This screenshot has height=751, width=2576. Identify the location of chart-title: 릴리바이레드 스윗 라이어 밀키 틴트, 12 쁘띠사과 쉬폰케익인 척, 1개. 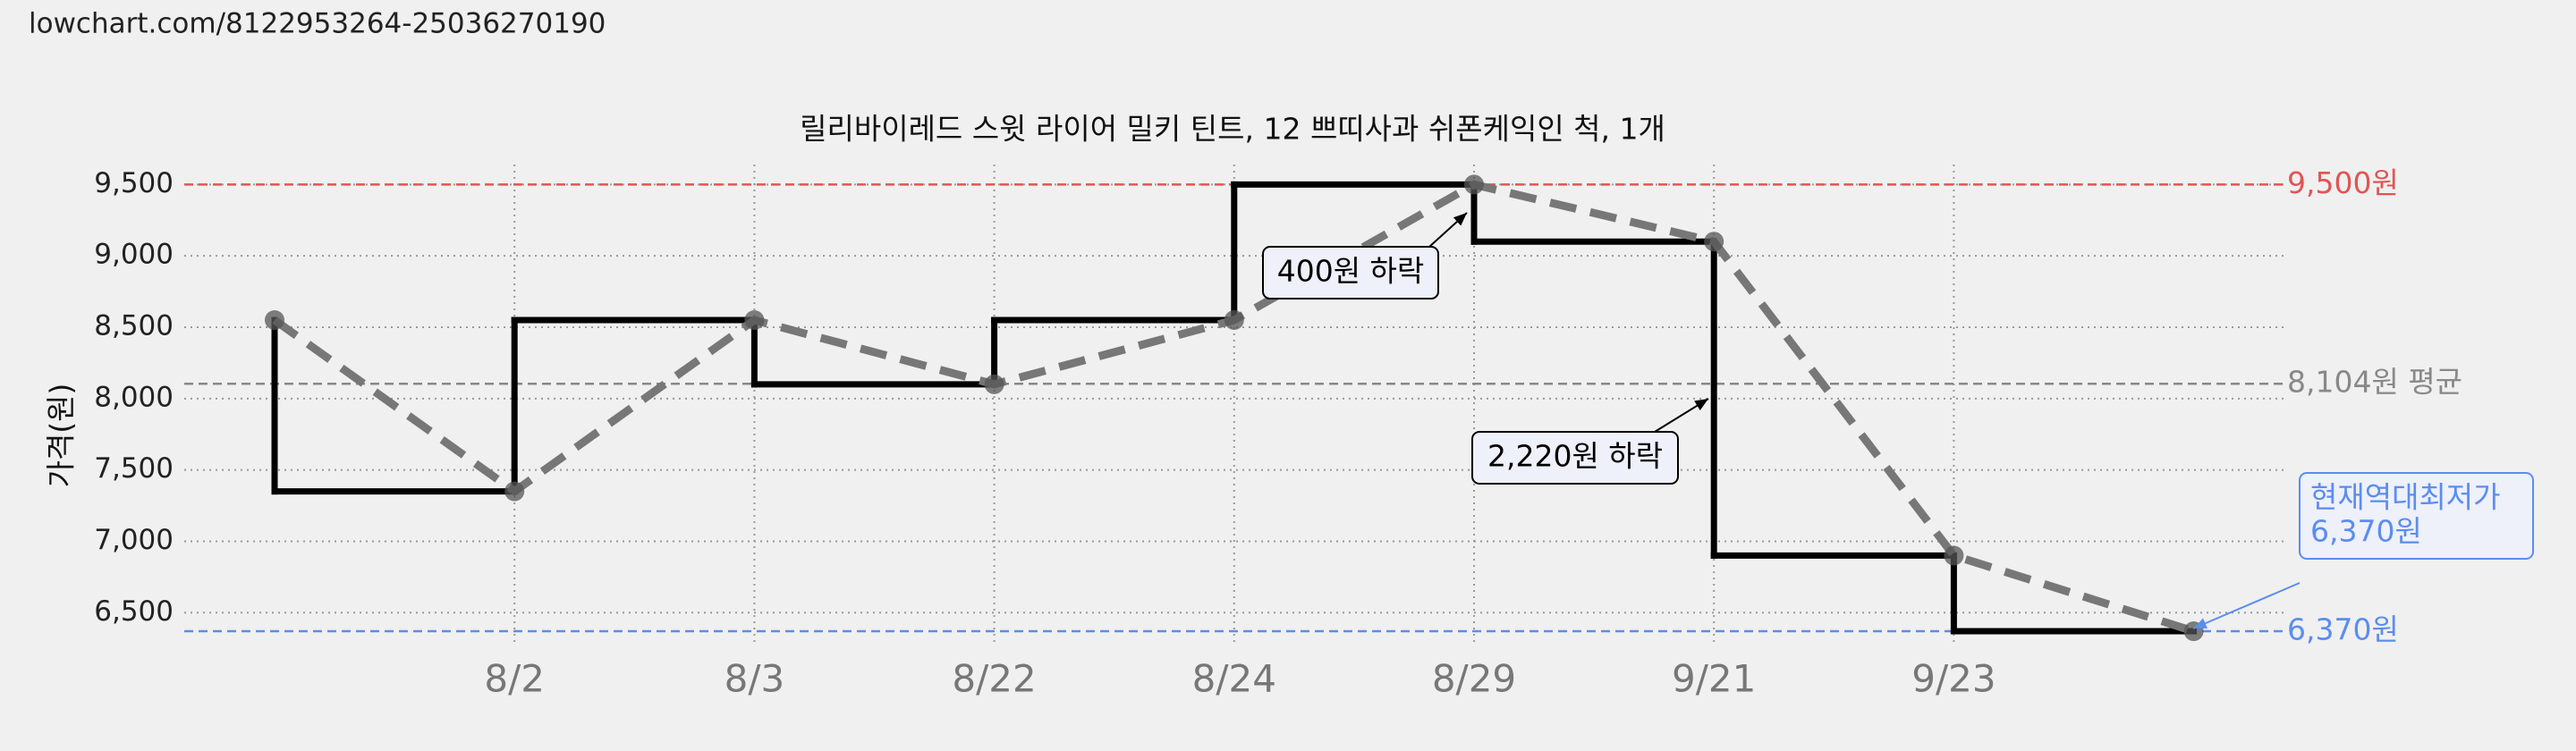
(1232, 130).